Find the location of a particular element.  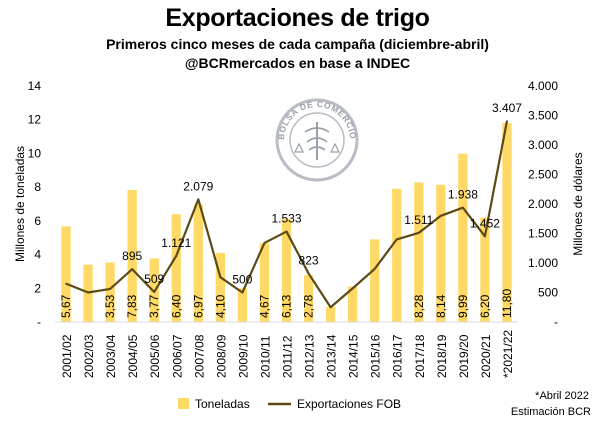

bar-data-label: 6,40 is located at coordinates (176, 306).